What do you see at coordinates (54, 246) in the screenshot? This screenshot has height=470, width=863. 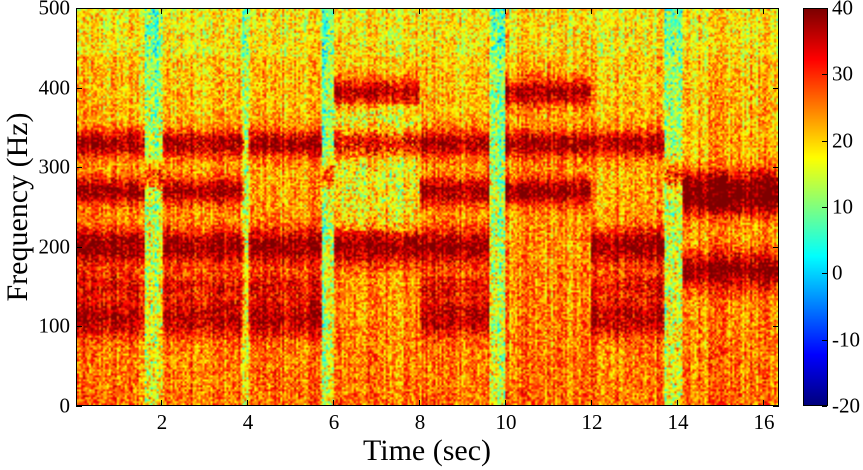 I see `y-tick-label: 200` at bounding box center [54, 246].